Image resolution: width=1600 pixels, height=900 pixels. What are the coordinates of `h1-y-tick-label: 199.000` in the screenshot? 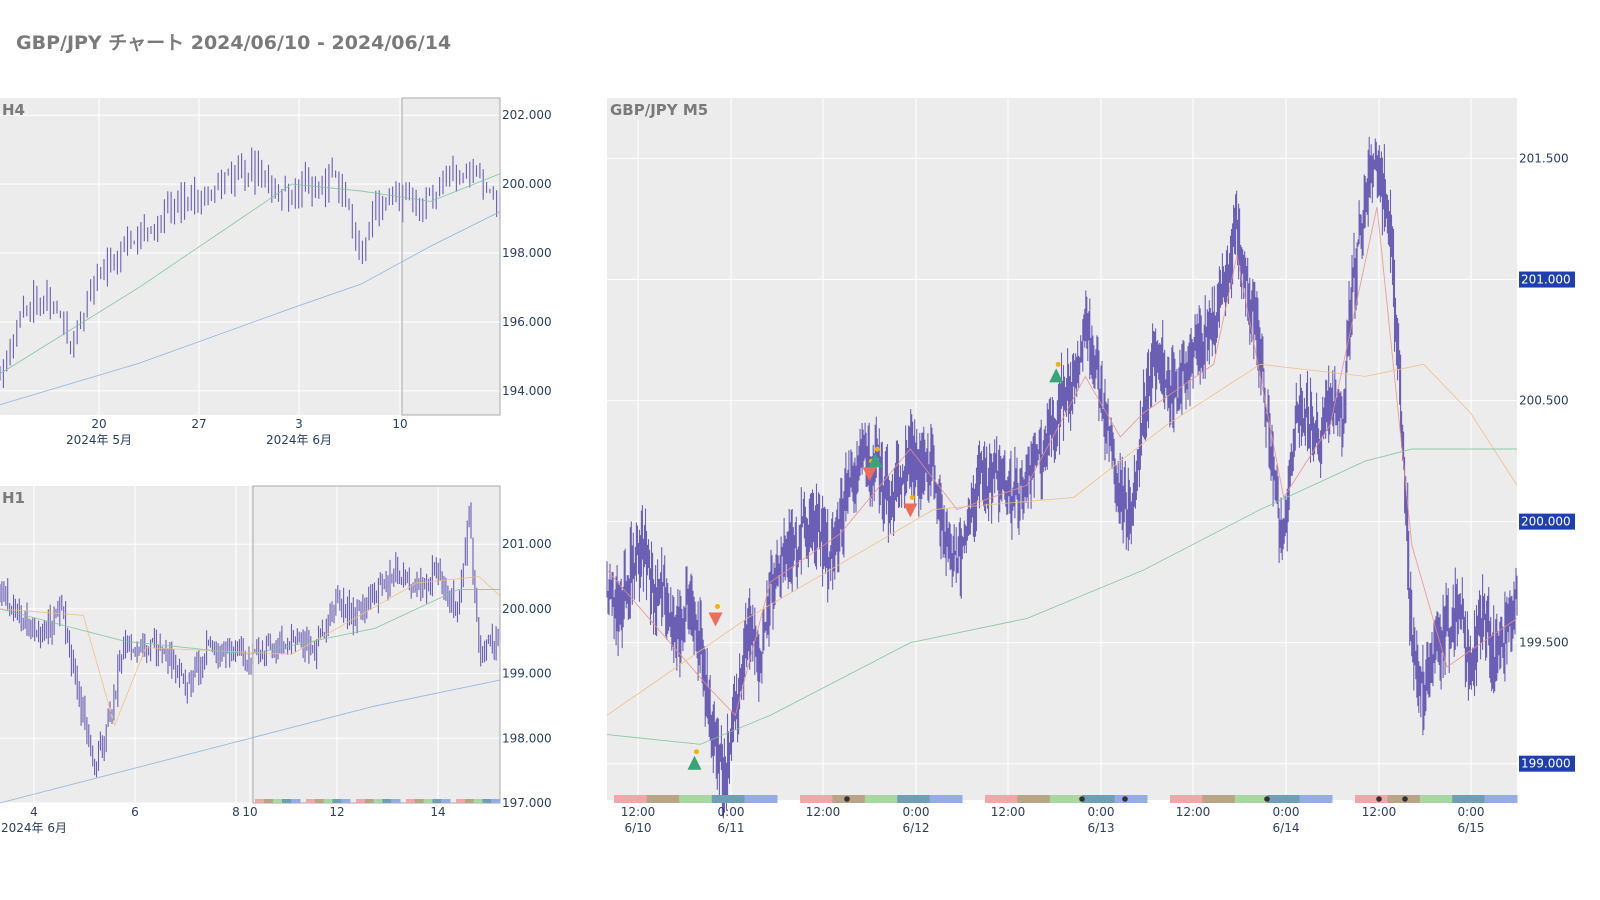 It's located at (527, 674).